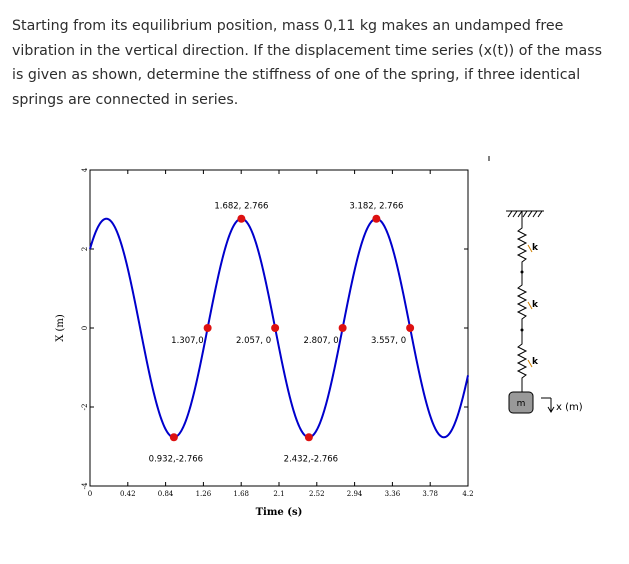  What do you see at coordinates (241, 494) in the screenshot?
I see `x-tick-label: 1.68` at bounding box center [241, 494].